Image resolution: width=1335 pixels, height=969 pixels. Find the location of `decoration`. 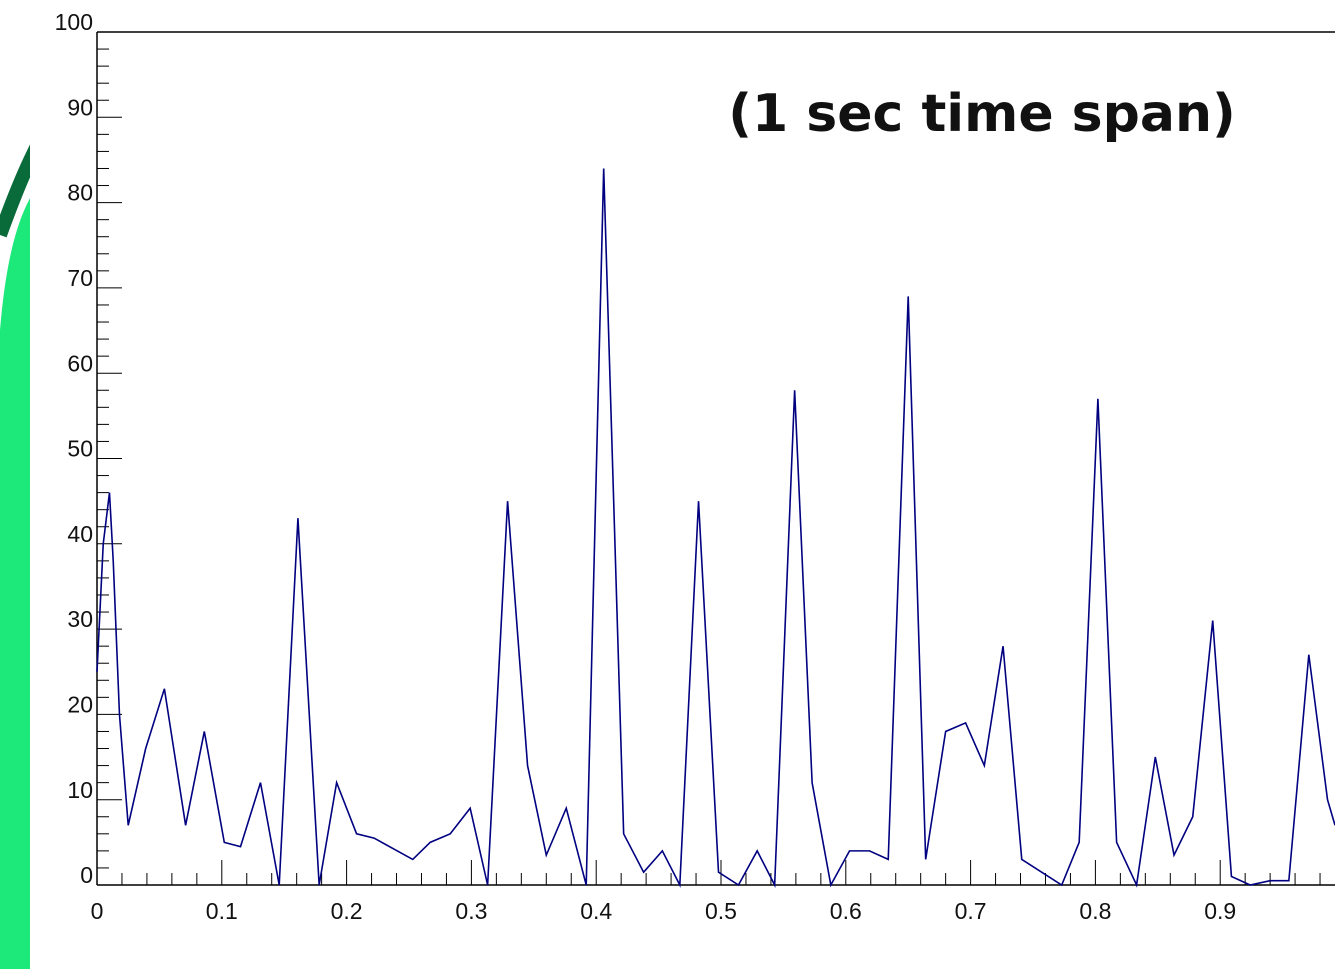

decoration is located at coordinates (17, 579).